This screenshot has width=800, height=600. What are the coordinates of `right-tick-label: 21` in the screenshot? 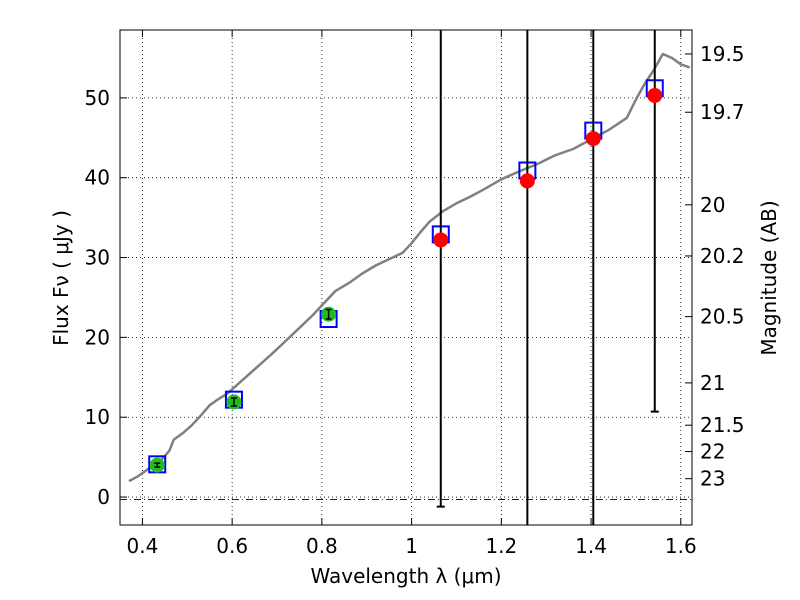 It's located at (712, 383).